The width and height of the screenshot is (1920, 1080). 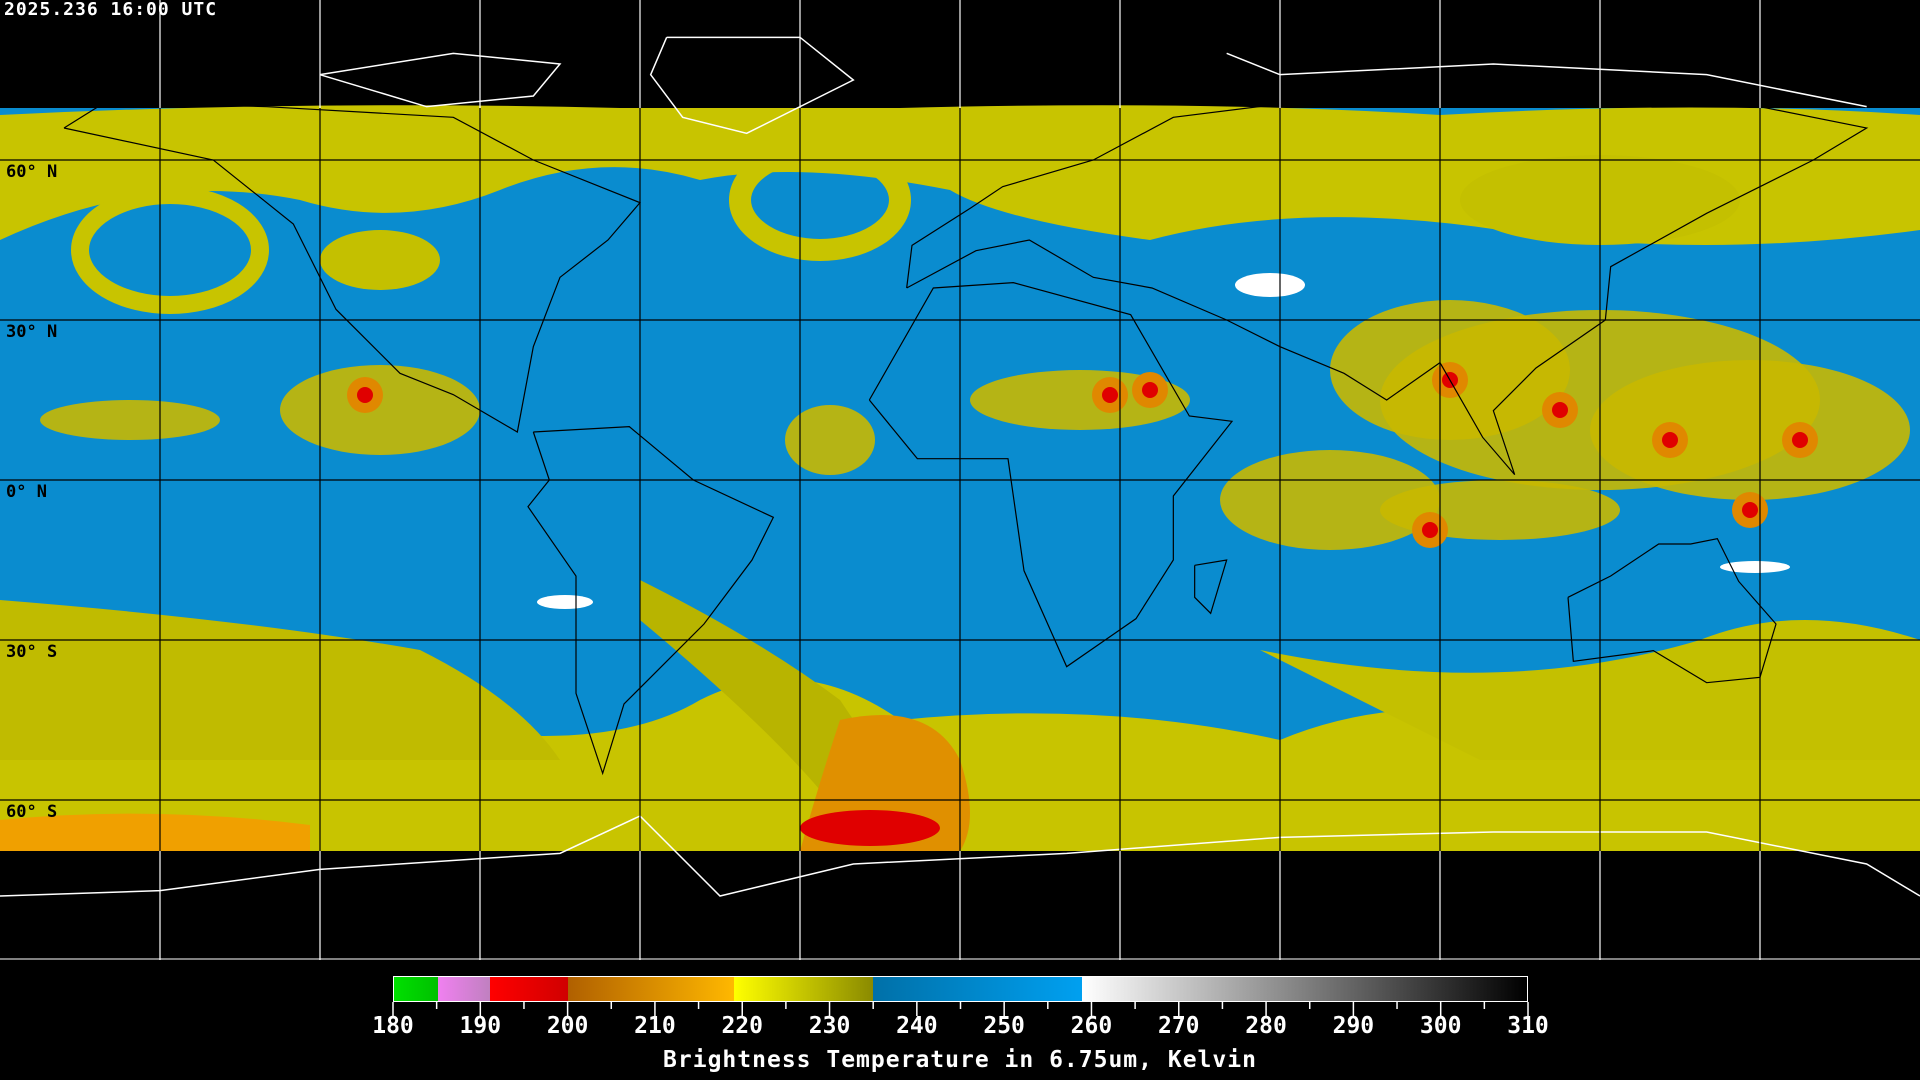 I want to click on colorbar-tick-label: 280, so click(x=1266, y=1026).